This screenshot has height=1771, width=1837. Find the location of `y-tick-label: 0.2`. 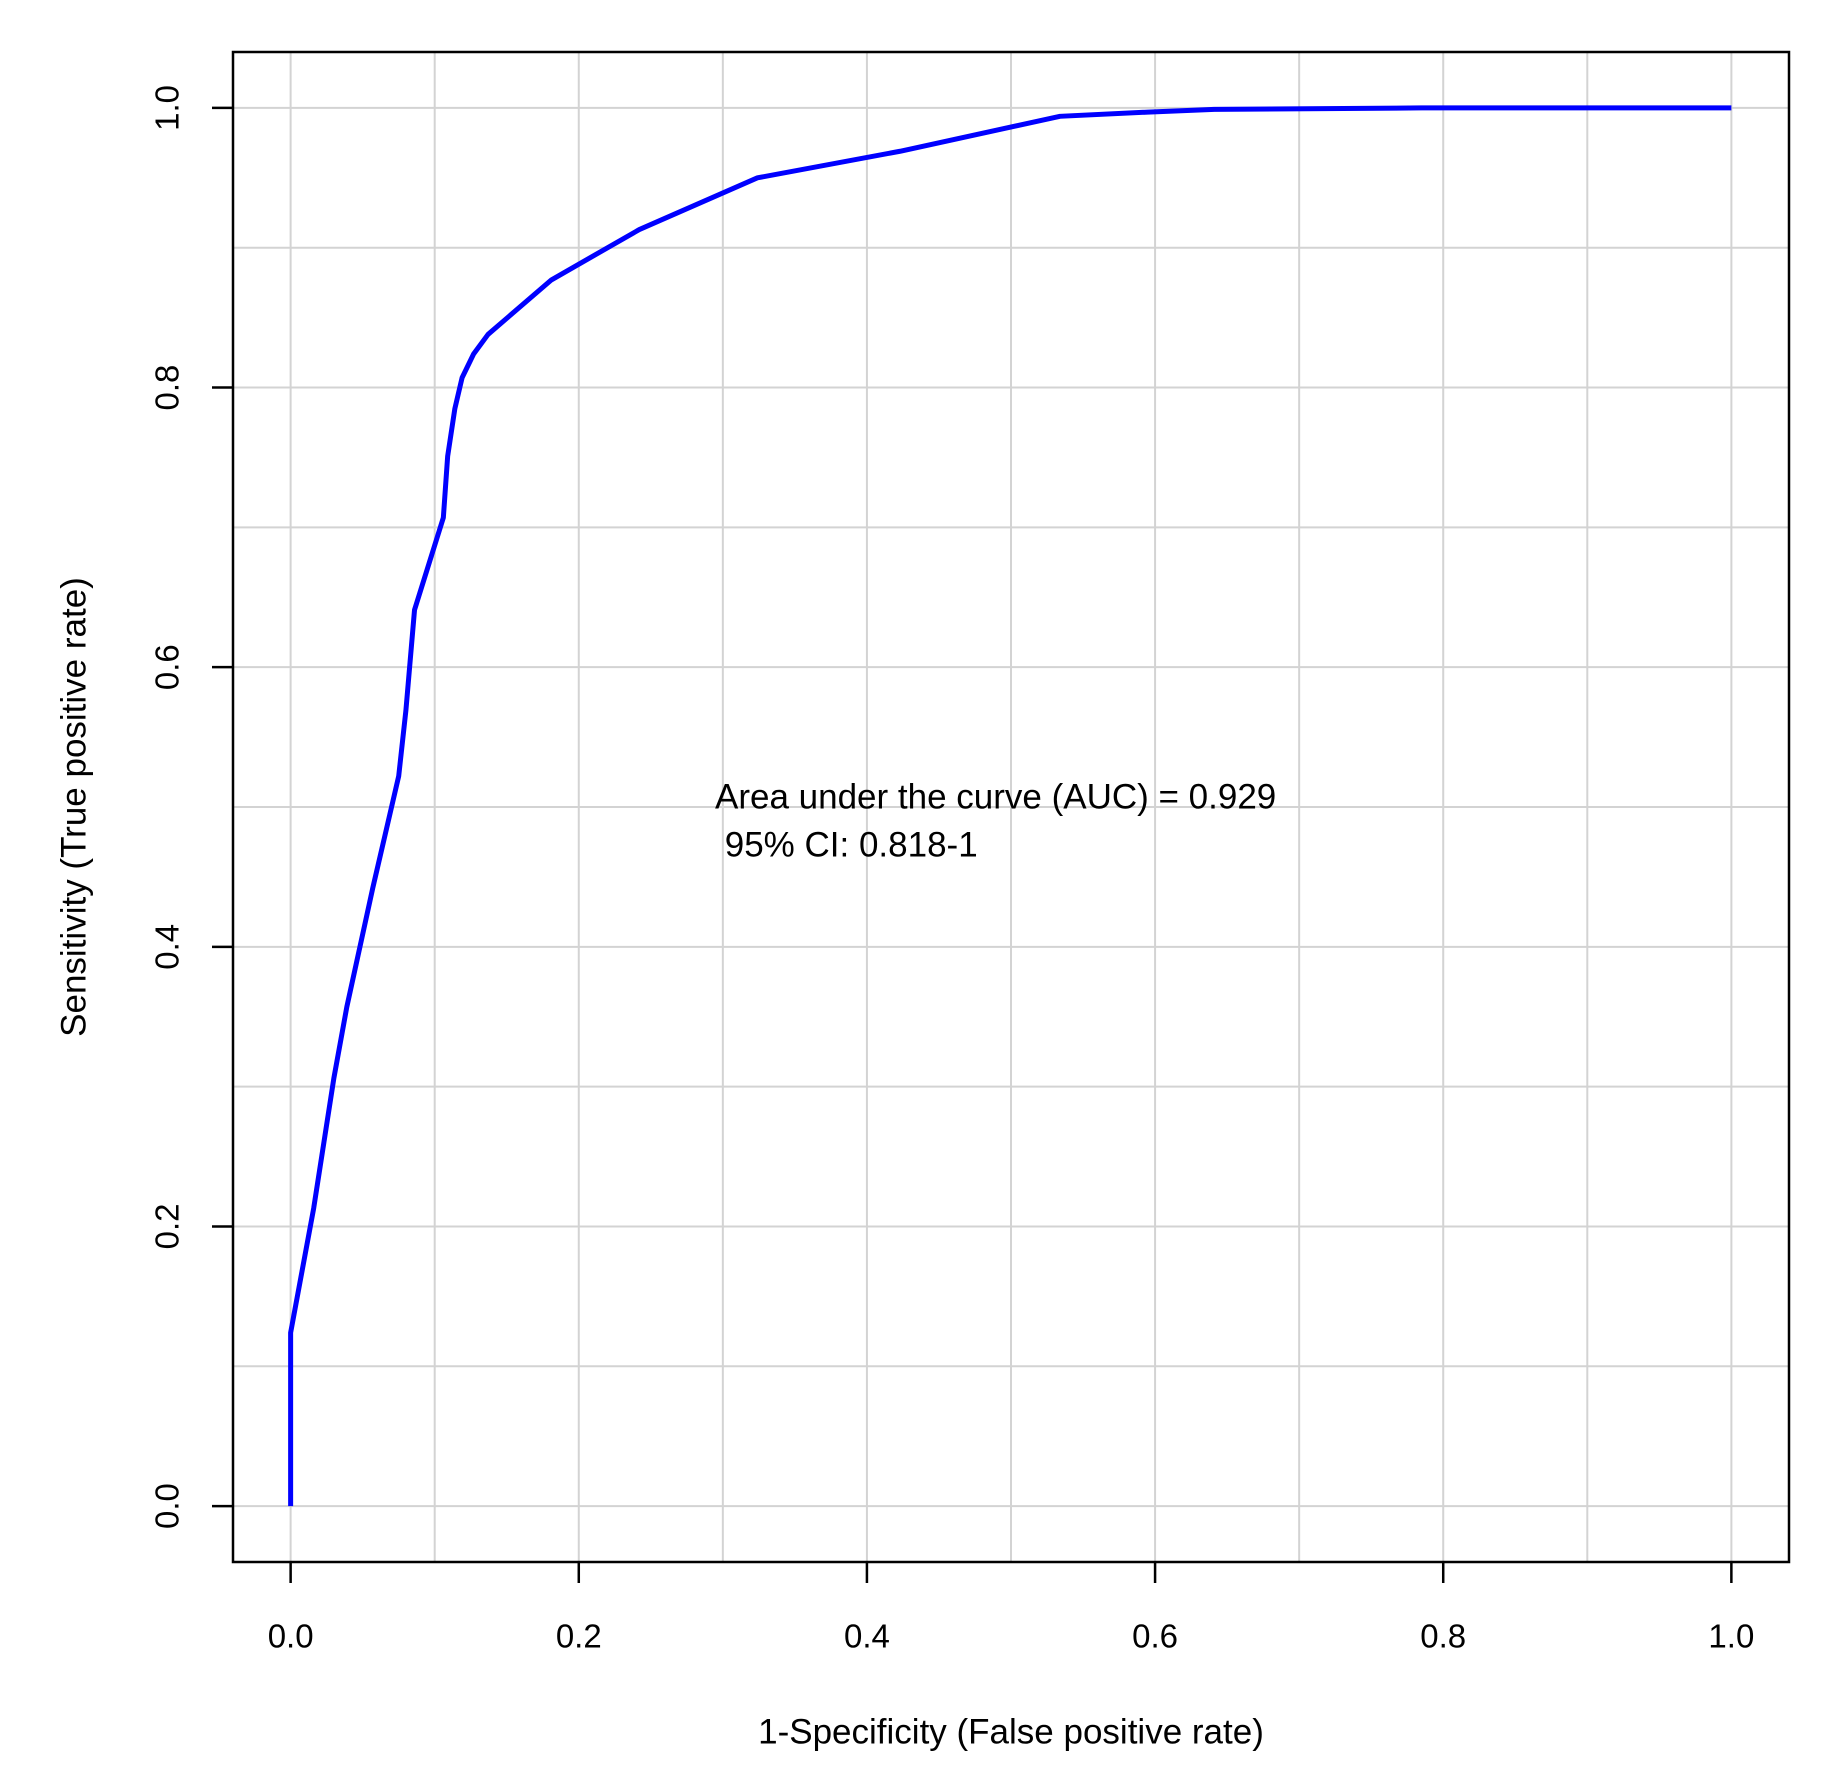

y-tick-label: 0.2 is located at coordinates (167, 1227).